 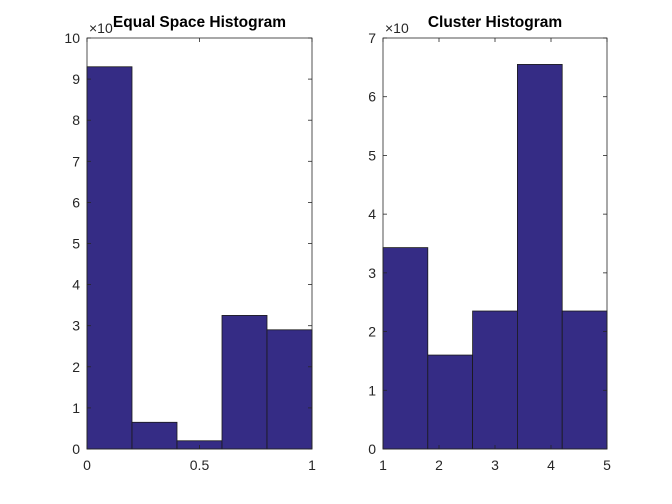 What do you see at coordinates (495, 465) in the screenshot?
I see `x-tick-label: 3` at bounding box center [495, 465].